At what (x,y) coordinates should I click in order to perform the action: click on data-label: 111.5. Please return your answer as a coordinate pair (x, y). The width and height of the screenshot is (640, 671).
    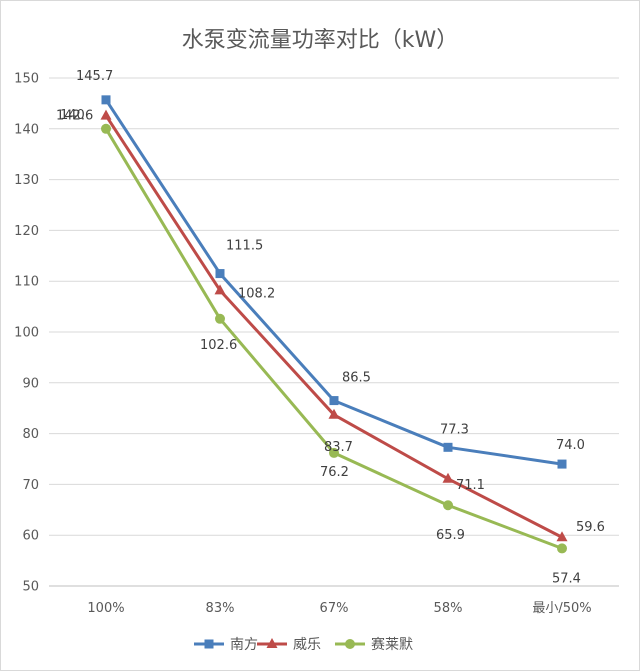
    Looking at the image, I should click on (244, 246).